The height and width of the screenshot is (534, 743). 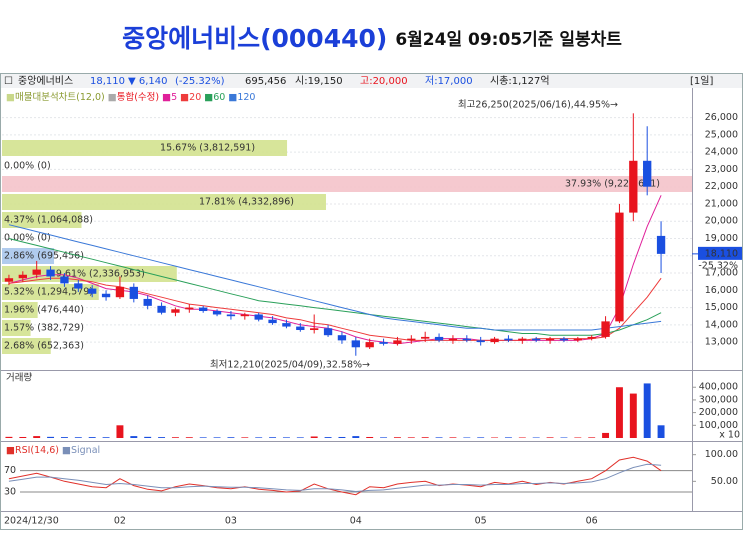 I want to click on ma-line, so click(x=335, y=309).